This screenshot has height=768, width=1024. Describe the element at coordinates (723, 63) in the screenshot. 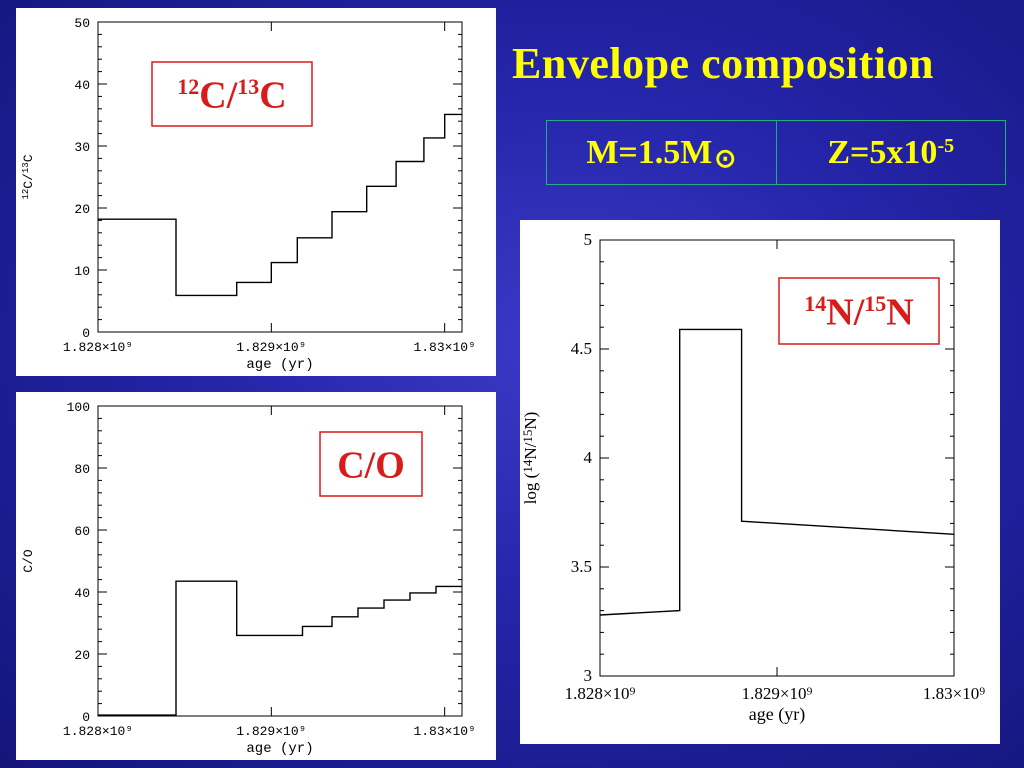

I see `slide-title: Envelope composition` at that location.